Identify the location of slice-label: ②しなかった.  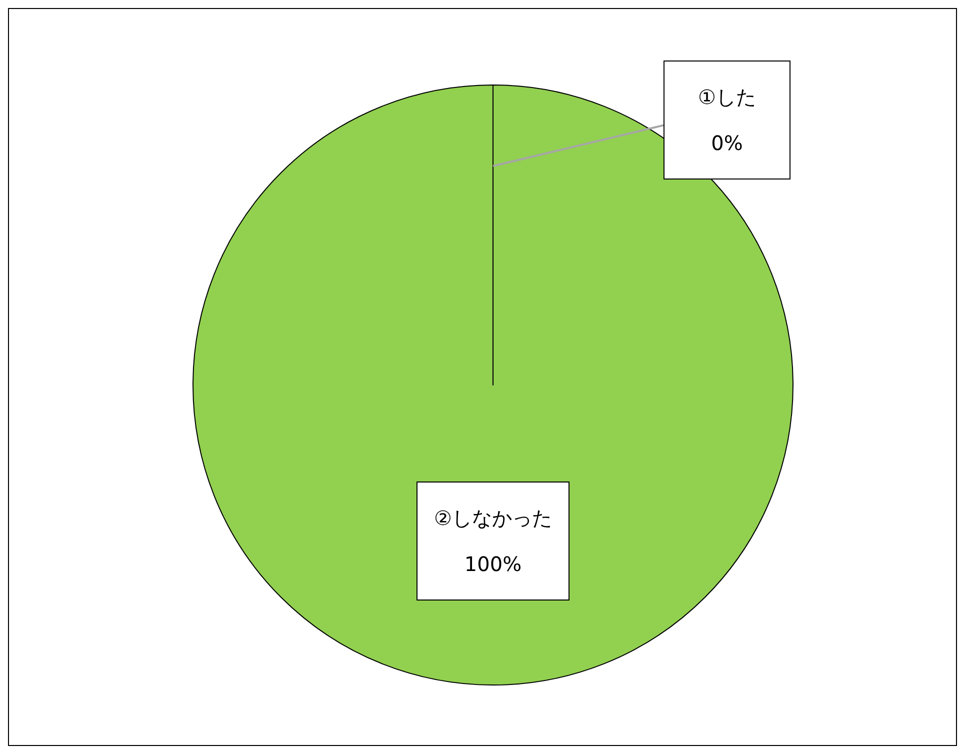
(493, 518).